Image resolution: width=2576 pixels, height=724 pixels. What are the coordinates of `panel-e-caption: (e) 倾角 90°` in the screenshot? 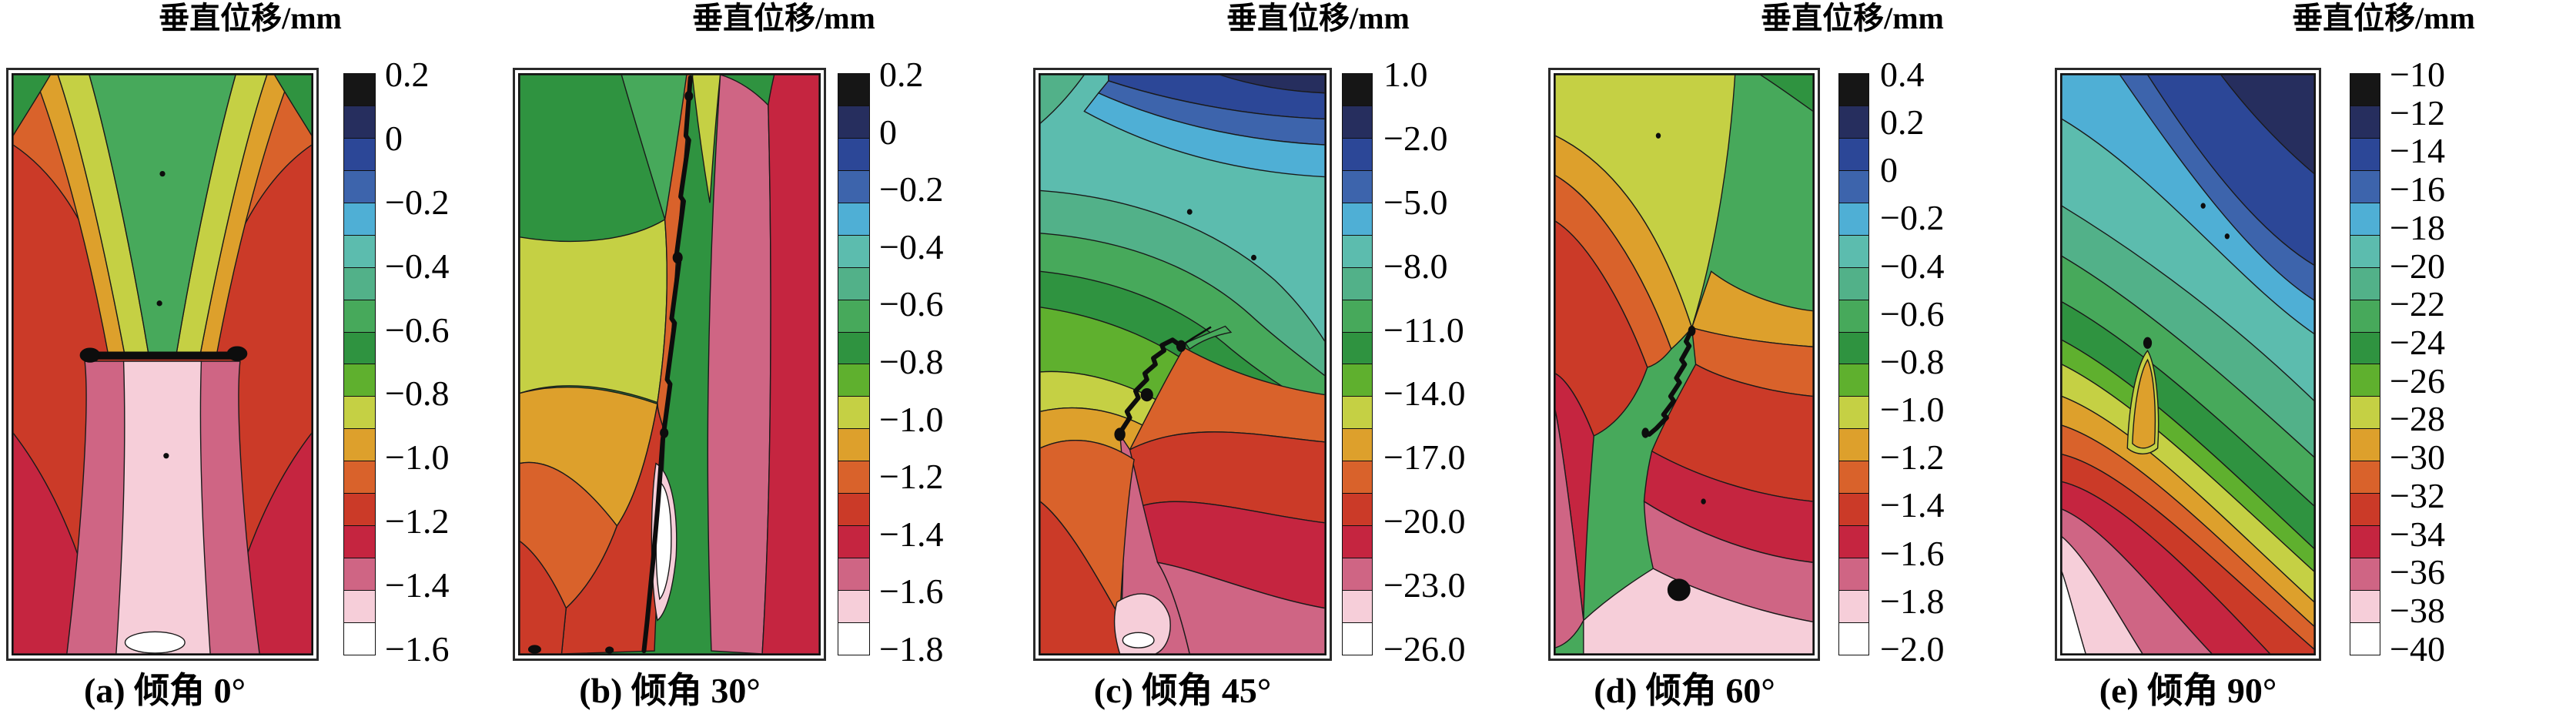 It's located at (2188, 690).